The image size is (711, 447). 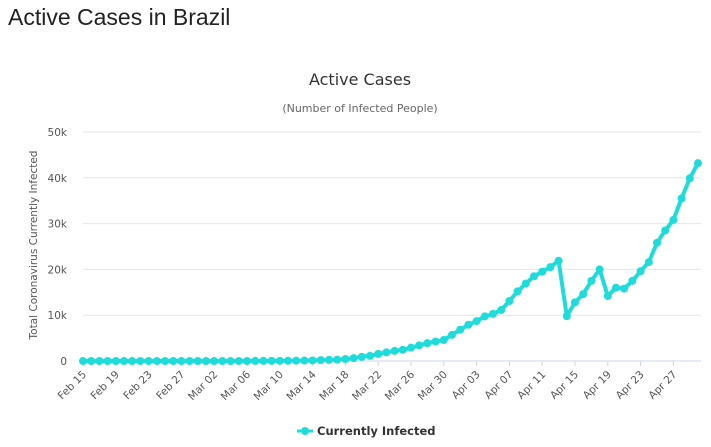 What do you see at coordinates (58, 179) in the screenshot?
I see `y-tick-label: 40k` at bounding box center [58, 179].